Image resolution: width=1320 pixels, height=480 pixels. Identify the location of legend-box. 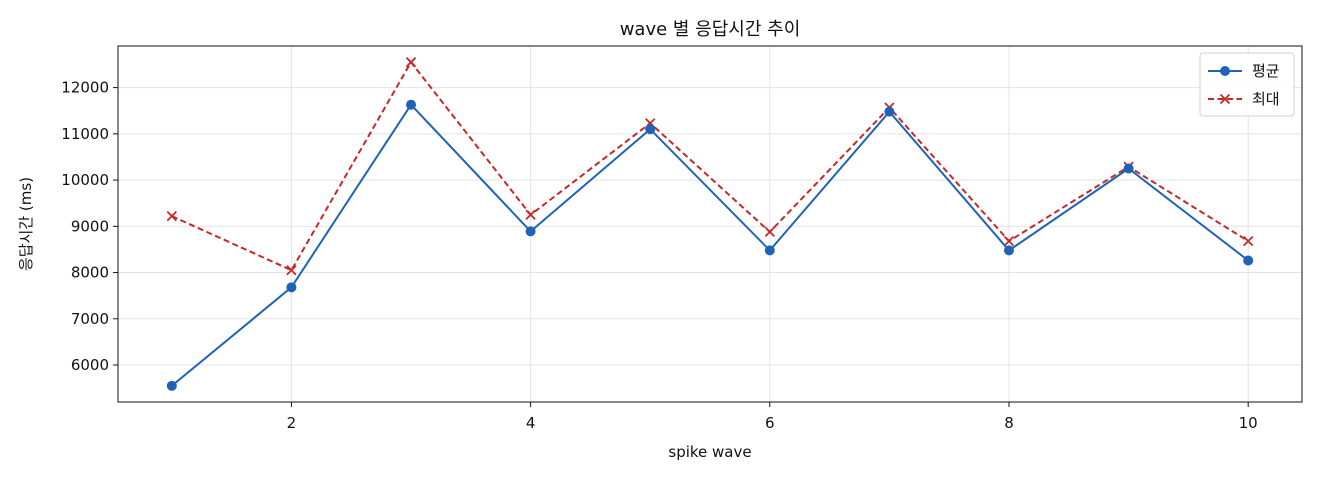
(1247, 84).